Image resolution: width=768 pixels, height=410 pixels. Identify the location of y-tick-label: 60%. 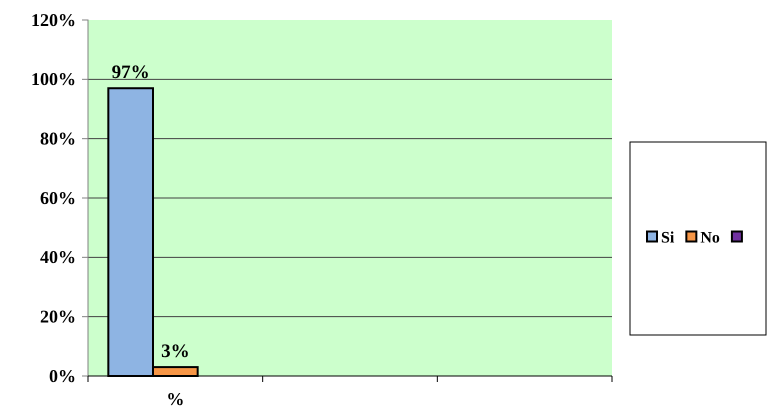
(58, 198).